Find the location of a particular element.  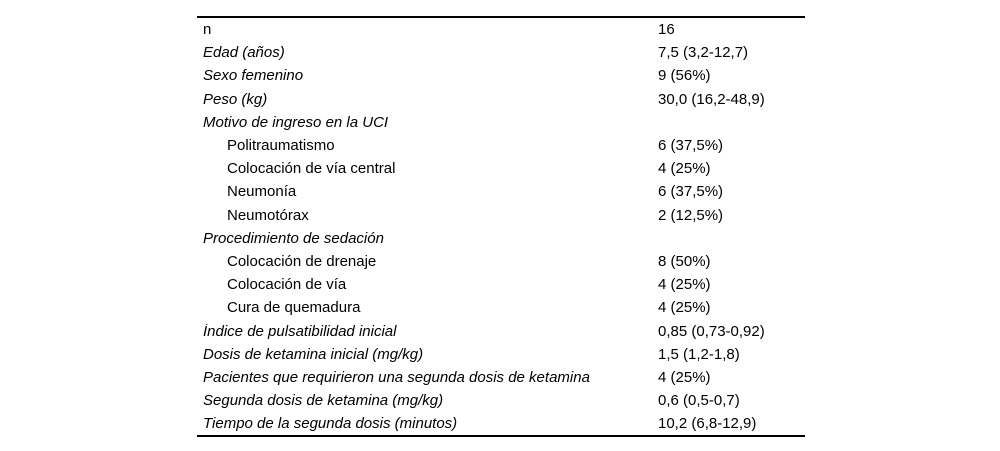

row-value: 0,85 (0,73-0,92) is located at coordinates (711, 331).